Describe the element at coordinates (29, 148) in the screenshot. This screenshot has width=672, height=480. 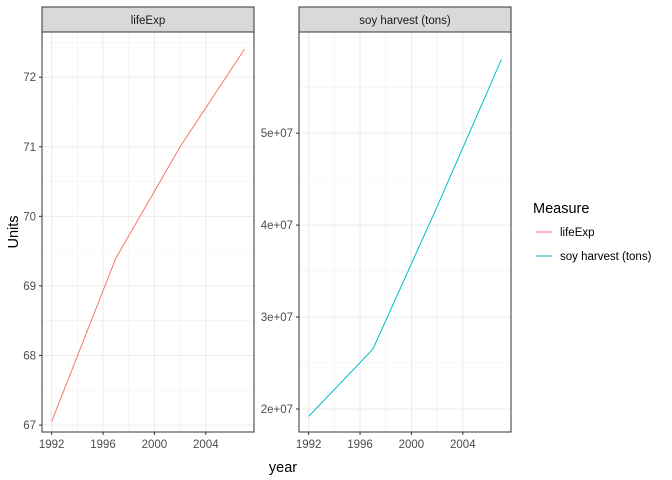
I see `y-tick-label: 71` at that location.